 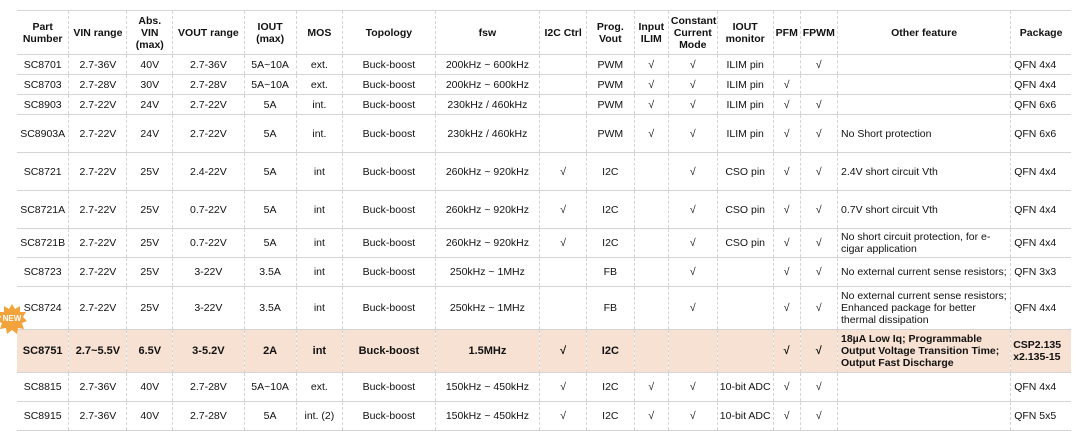 I want to click on header-fpwm: FPWM, so click(x=819, y=32).